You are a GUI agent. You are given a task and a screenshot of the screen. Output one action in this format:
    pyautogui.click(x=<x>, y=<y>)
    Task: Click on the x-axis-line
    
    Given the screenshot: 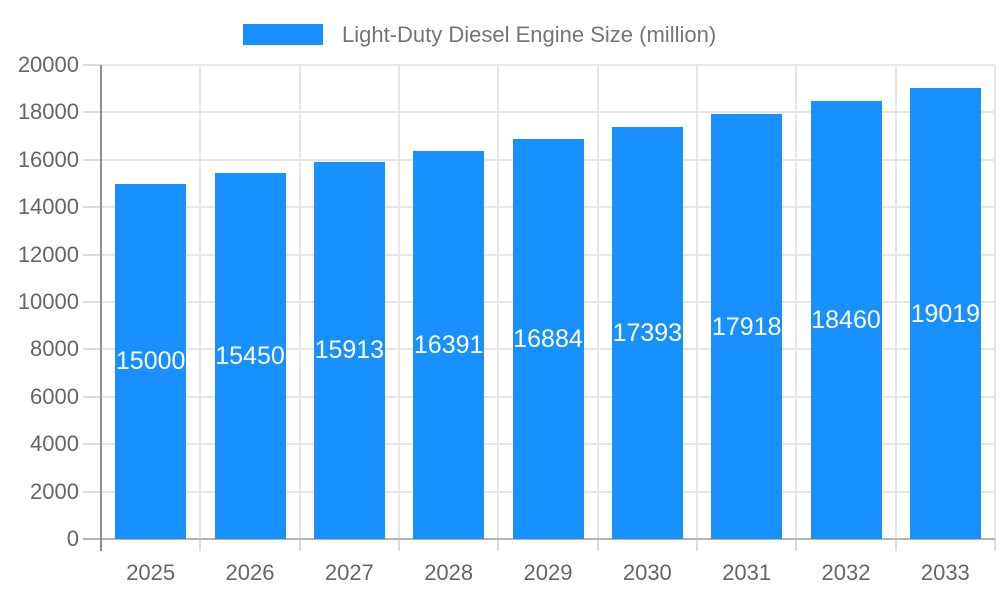 What is the action you would take?
    pyautogui.click(x=548, y=539)
    